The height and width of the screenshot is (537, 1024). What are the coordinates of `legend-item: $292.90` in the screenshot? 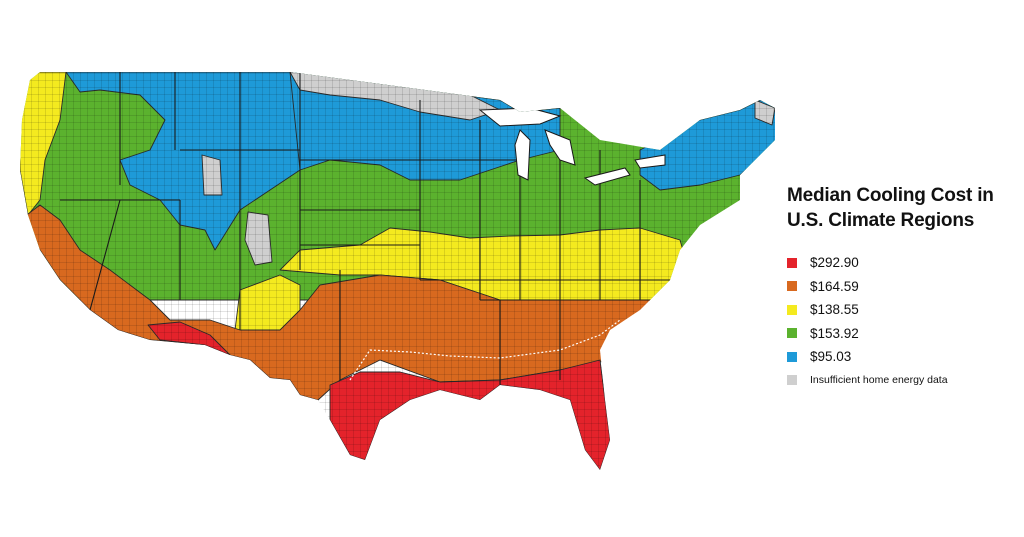 It's located at (902, 263).